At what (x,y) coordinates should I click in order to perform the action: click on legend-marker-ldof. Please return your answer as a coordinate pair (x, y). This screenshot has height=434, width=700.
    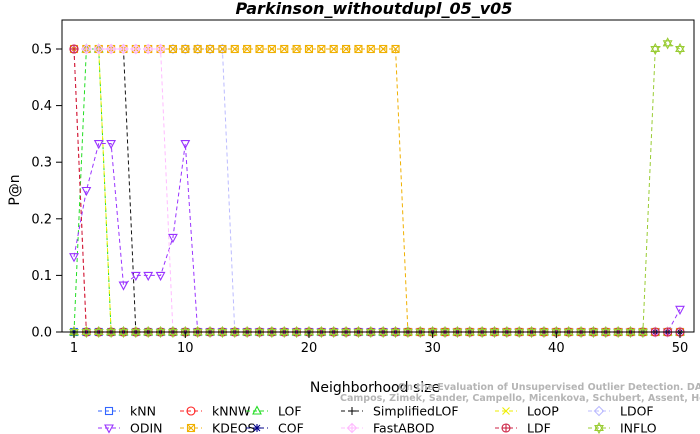
    Looking at the image, I should click on (599, 411).